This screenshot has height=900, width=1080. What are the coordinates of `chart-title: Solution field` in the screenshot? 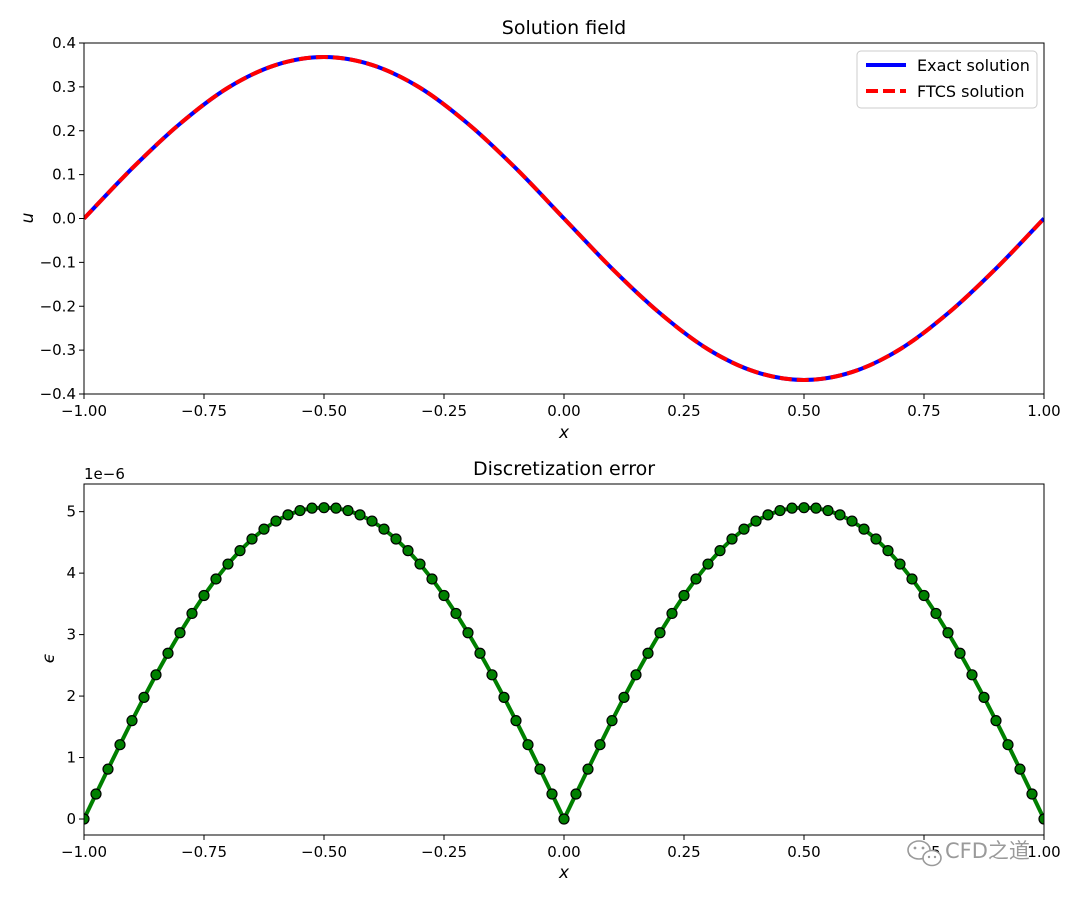 It's located at (564, 28).